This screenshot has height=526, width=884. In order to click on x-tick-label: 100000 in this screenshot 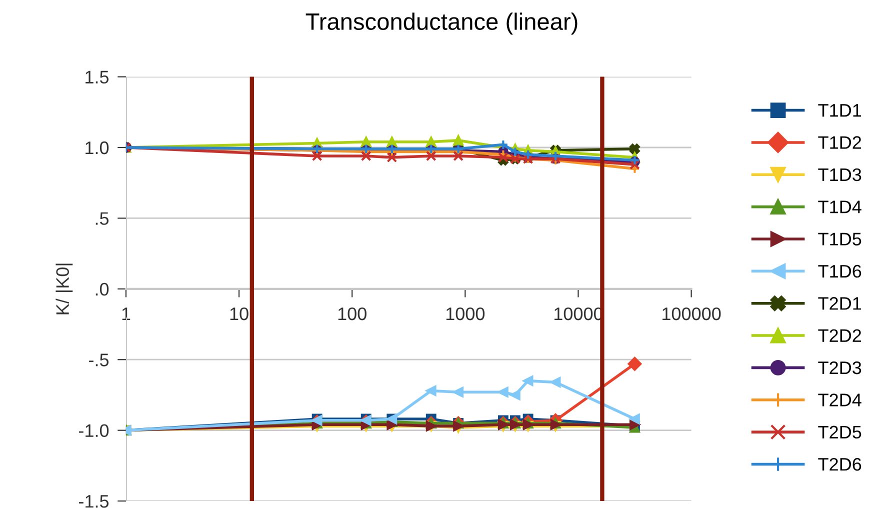, I will do `click(691, 313)`.